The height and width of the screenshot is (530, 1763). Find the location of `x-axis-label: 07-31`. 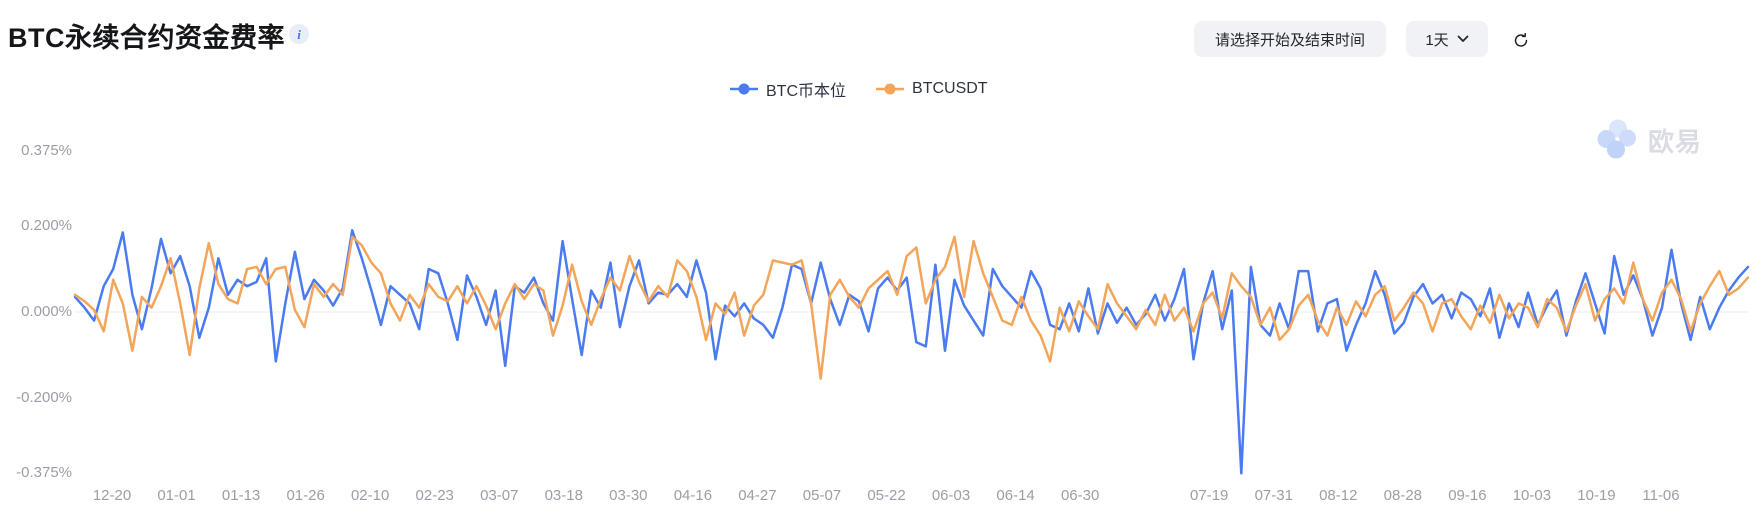

x-axis-label: 07-31 is located at coordinates (1273, 495).